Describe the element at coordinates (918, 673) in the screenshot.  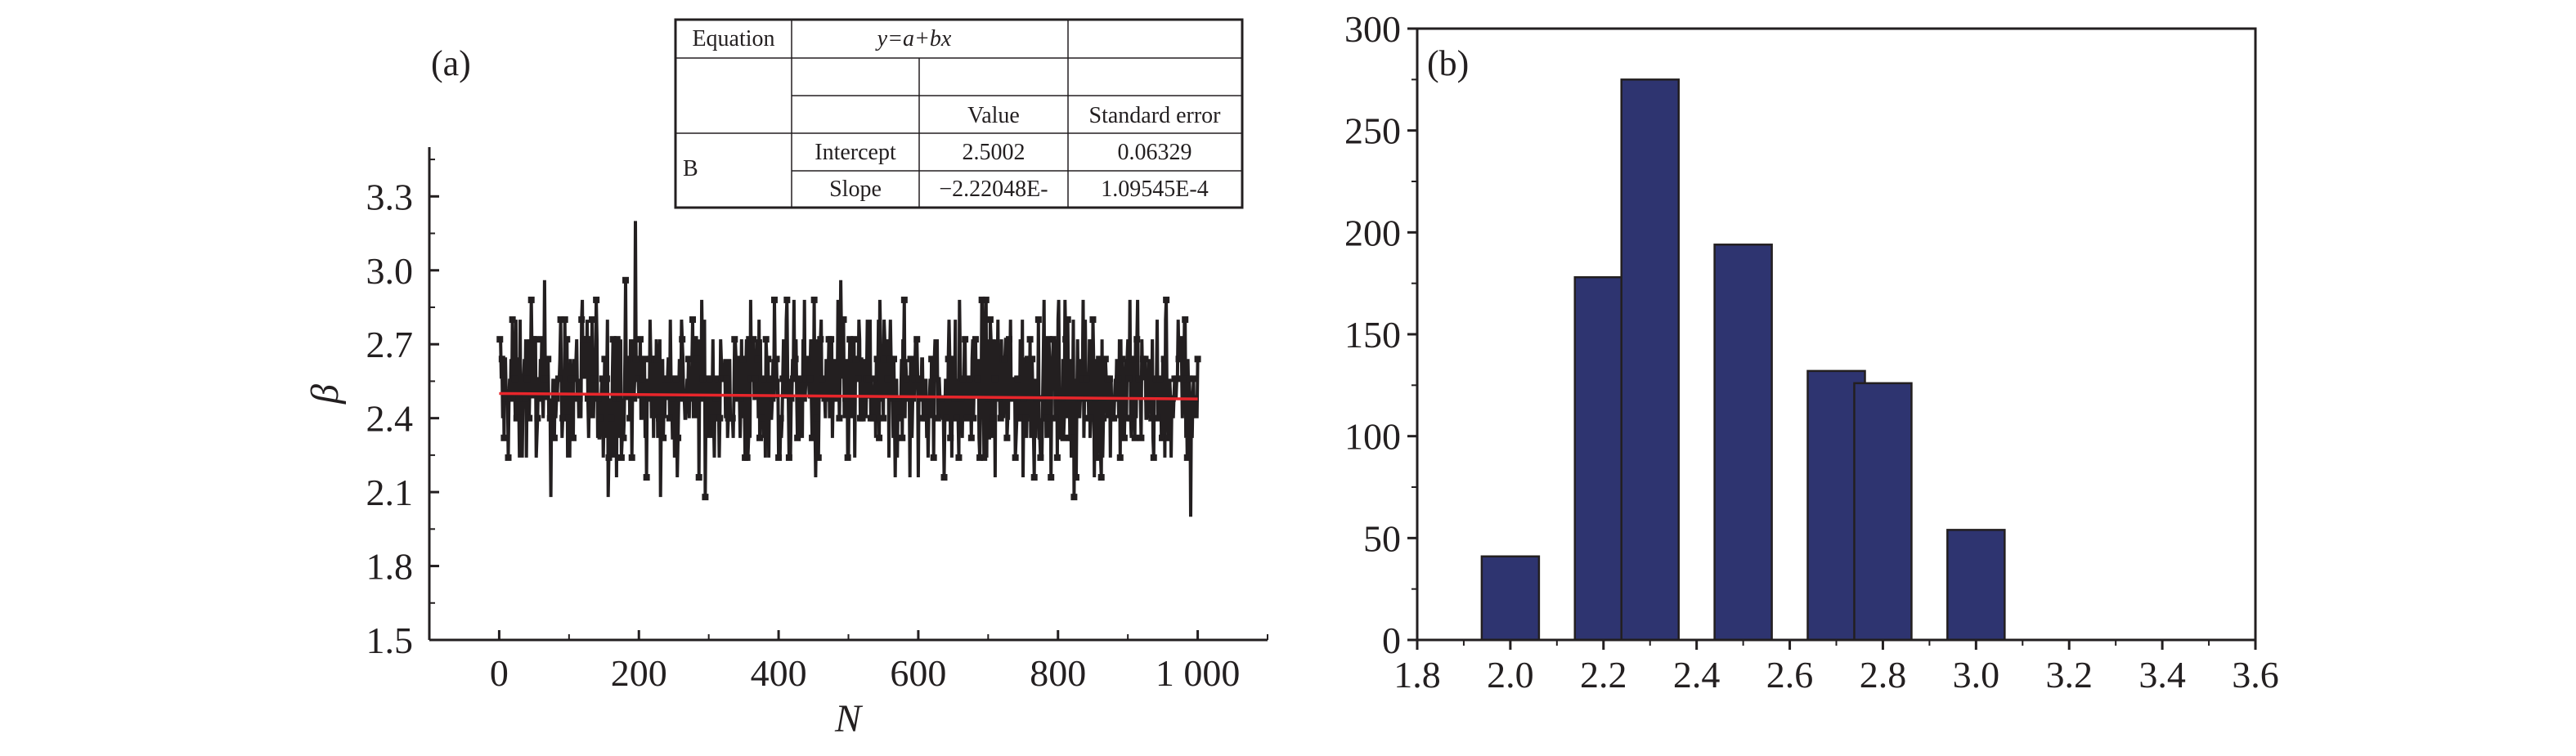
I see `panel-a-x-tick-label: 600` at that location.